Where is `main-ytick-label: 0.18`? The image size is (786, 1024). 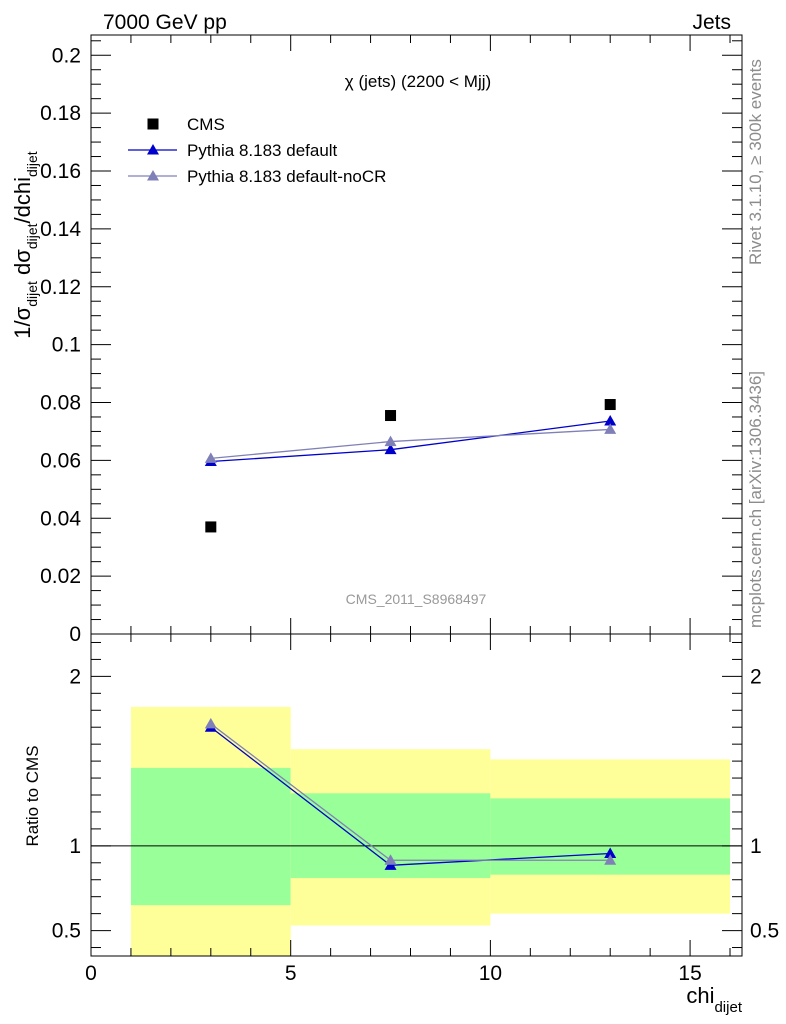
main-ytick-label: 0.18 is located at coordinates (60, 113).